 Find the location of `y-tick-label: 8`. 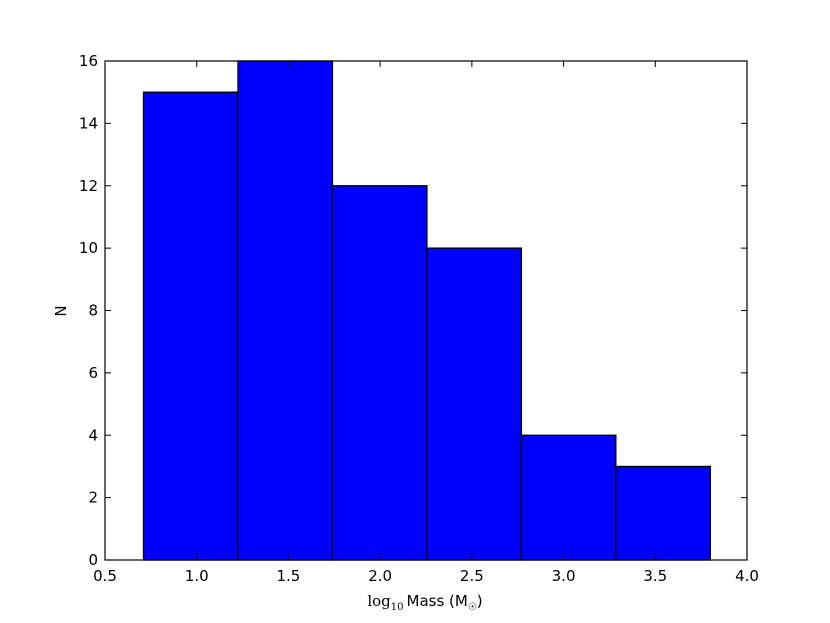

y-tick-label: 8 is located at coordinates (93, 311).